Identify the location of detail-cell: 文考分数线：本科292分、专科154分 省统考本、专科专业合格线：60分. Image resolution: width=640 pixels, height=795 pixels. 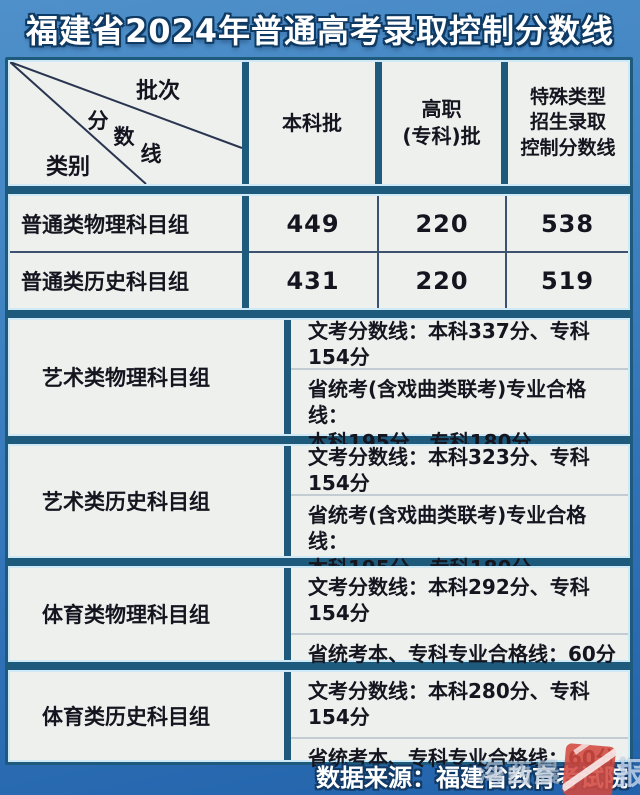
(459, 617).